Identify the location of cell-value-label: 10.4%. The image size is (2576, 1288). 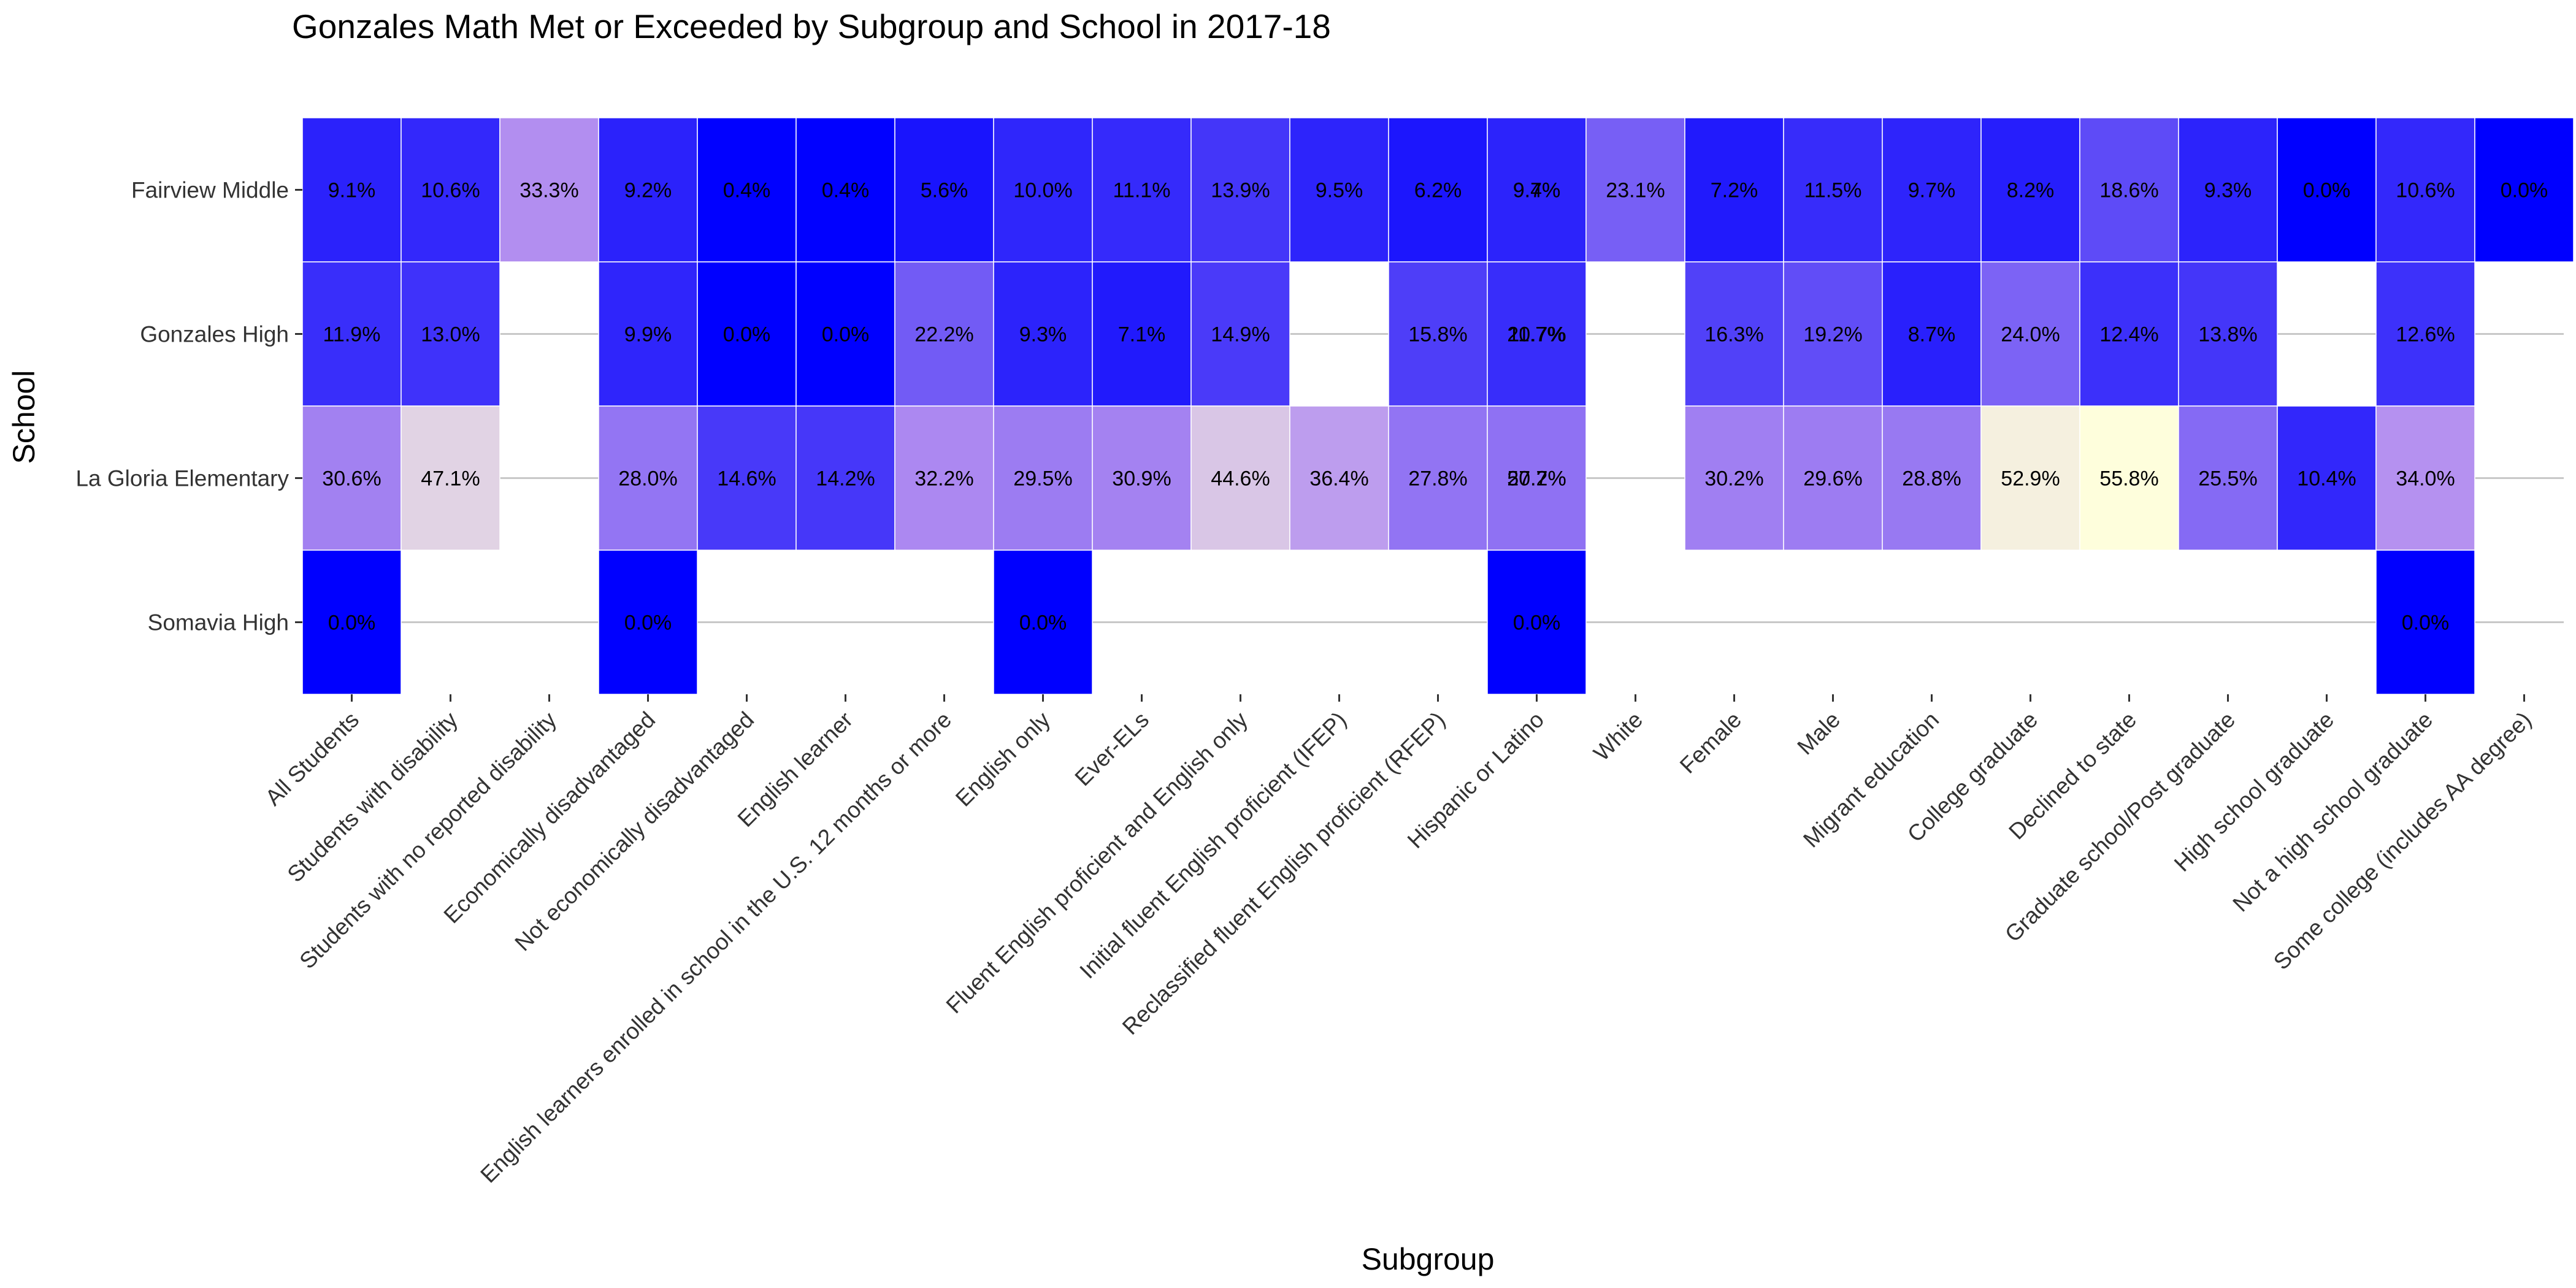
(2326, 479).